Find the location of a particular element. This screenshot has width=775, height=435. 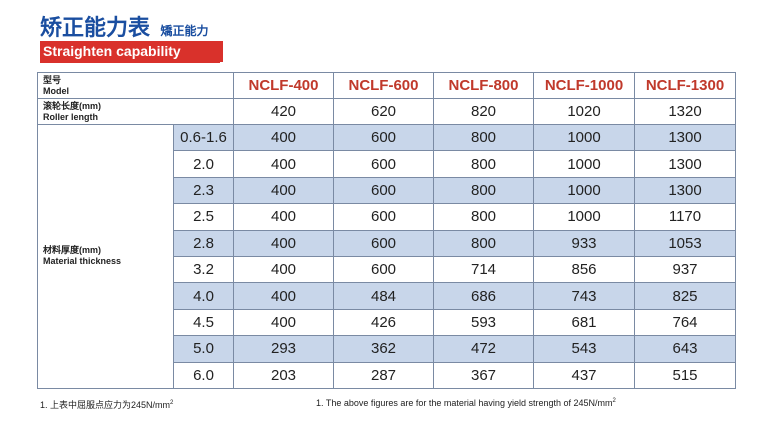

note-cn-text: 1. 上表中屈服点应力为245N/mm is located at coordinates (105, 405).